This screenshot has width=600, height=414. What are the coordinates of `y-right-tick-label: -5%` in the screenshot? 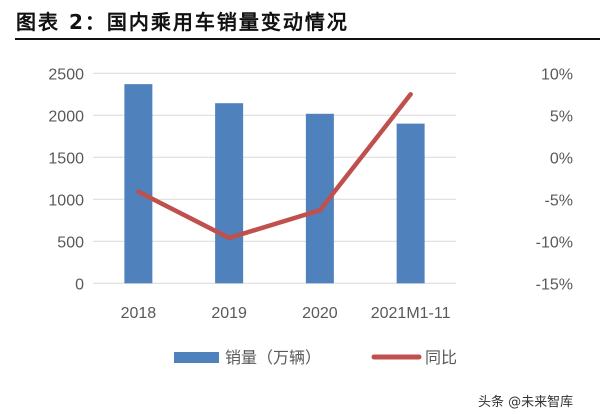 It's located at (559, 200).